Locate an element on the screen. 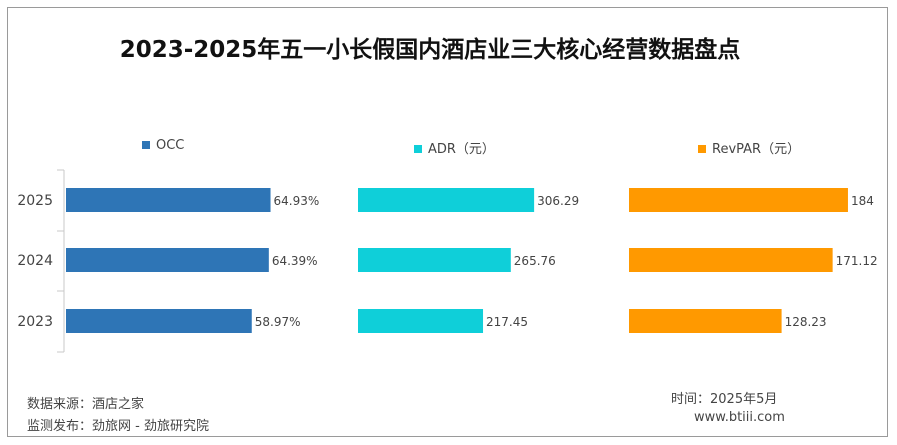 Image resolution: width=897 pixels, height=445 pixels. legend-occ: OCC is located at coordinates (163, 147).